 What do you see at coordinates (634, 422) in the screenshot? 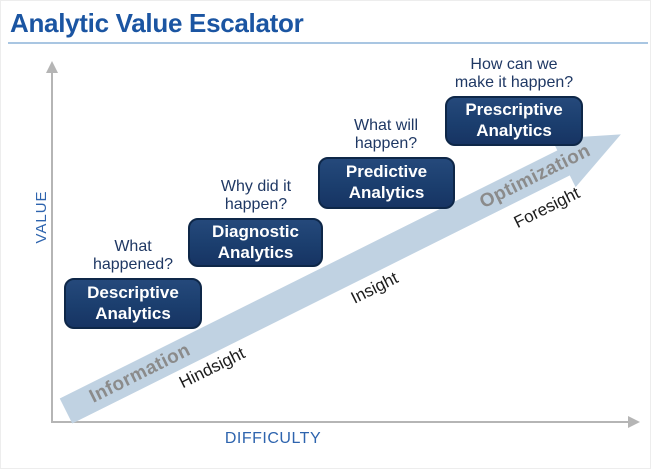
I see `x-axis-arrow-icon` at bounding box center [634, 422].